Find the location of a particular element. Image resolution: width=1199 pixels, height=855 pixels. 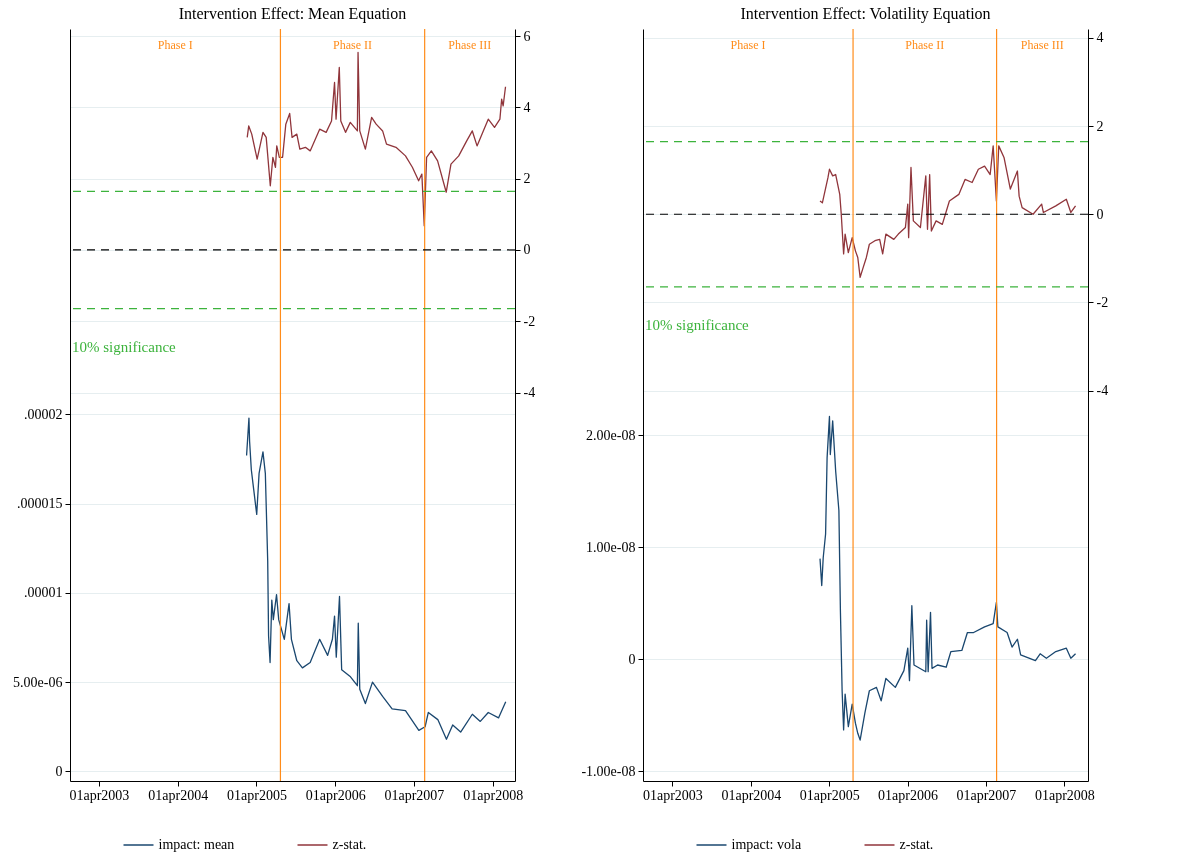

chart-title: Intervention Effect: Volatility Equation is located at coordinates (865, 14).